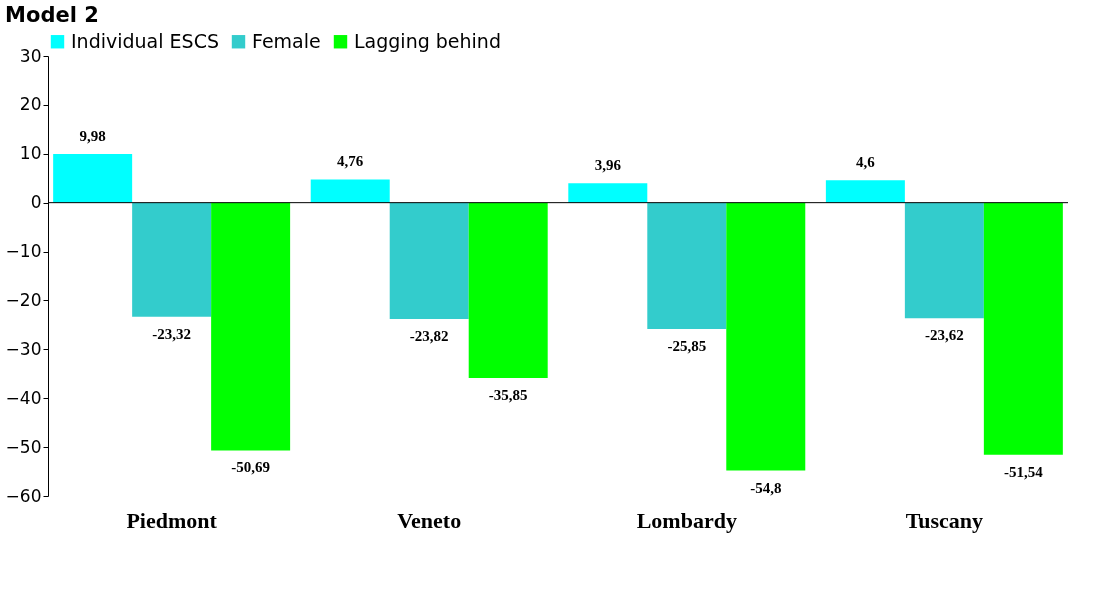  What do you see at coordinates (687, 346) in the screenshot?
I see `data-label: -25,85` at bounding box center [687, 346].